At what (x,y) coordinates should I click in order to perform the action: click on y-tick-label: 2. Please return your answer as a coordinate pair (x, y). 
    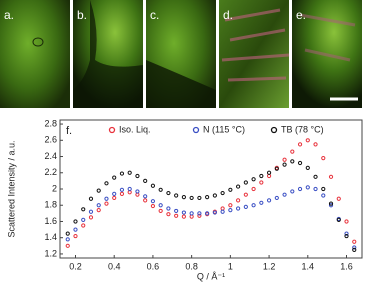
    Looking at the image, I should click on (54, 188).